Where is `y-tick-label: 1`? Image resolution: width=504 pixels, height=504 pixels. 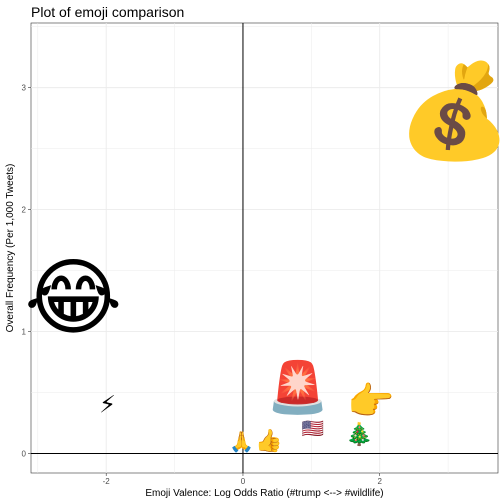 y-tick-label: 1 is located at coordinates (24, 332).